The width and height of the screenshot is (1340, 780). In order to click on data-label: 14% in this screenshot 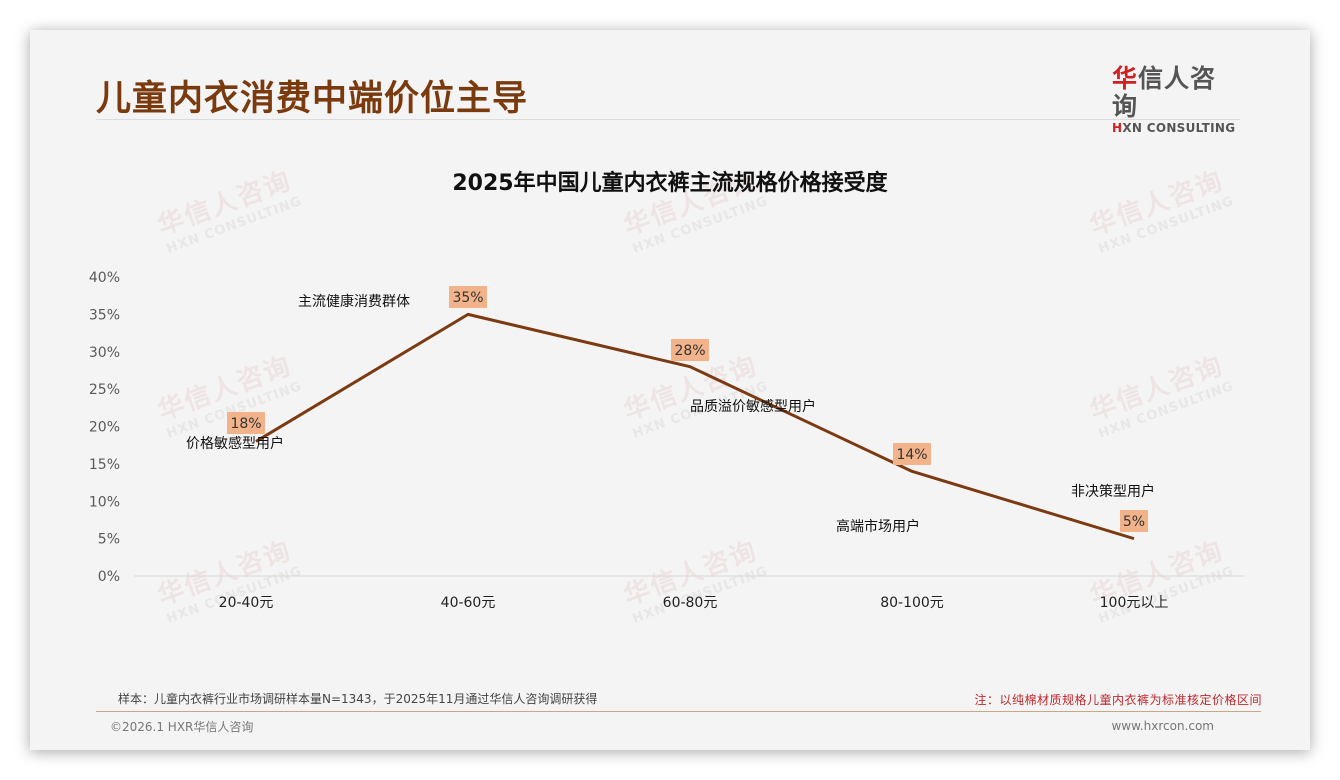, I will do `click(911, 455)`.